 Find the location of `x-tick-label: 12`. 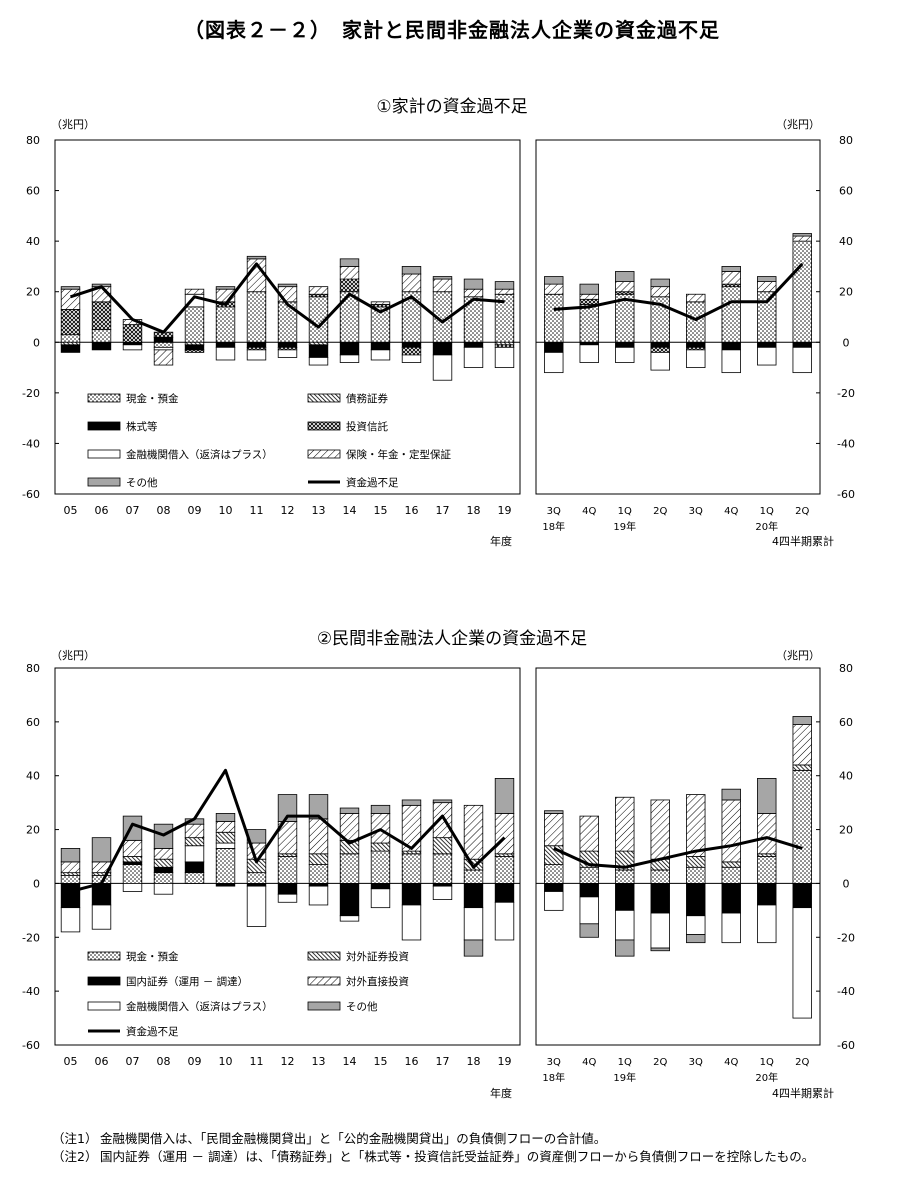

x-tick-label: 12 is located at coordinates (288, 1061).